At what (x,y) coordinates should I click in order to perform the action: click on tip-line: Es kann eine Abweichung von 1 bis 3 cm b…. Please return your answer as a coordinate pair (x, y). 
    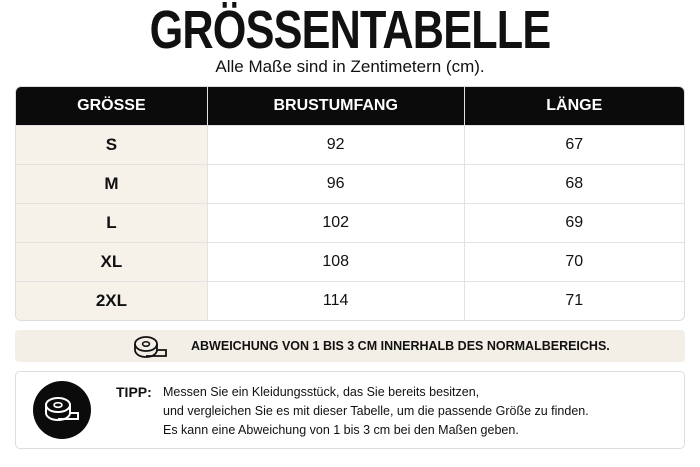
    Looking at the image, I should click on (341, 430).